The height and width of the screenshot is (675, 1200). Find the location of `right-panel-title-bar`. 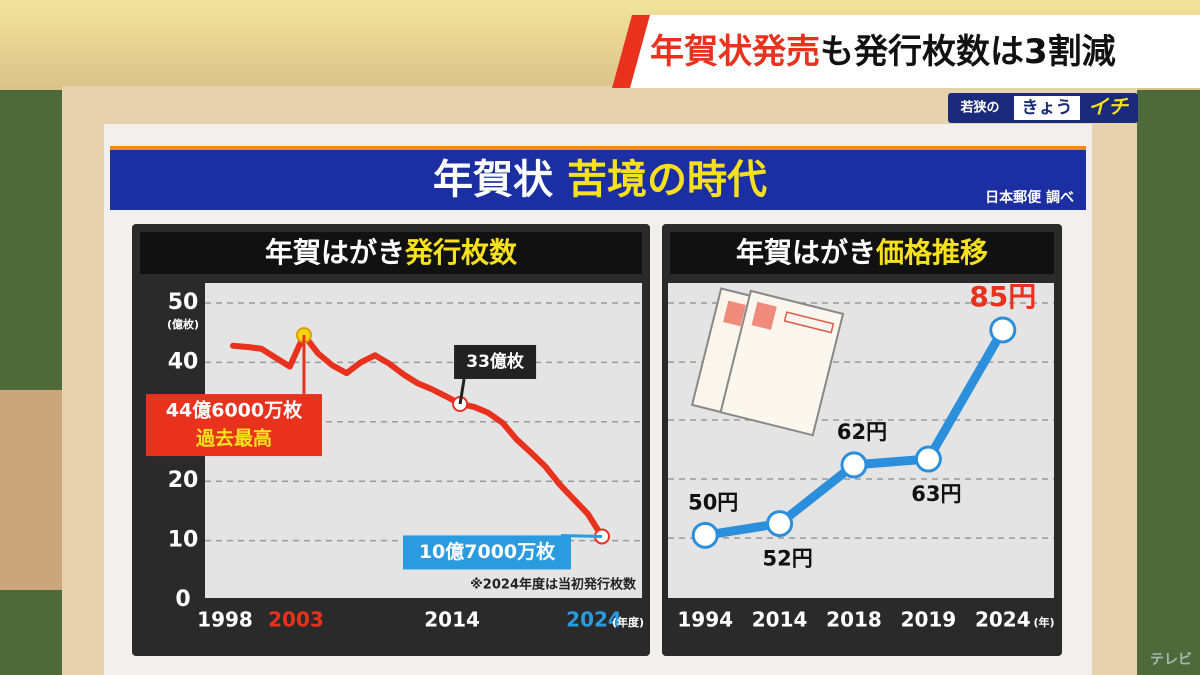

right-panel-title-bar is located at coordinates (862, 253).